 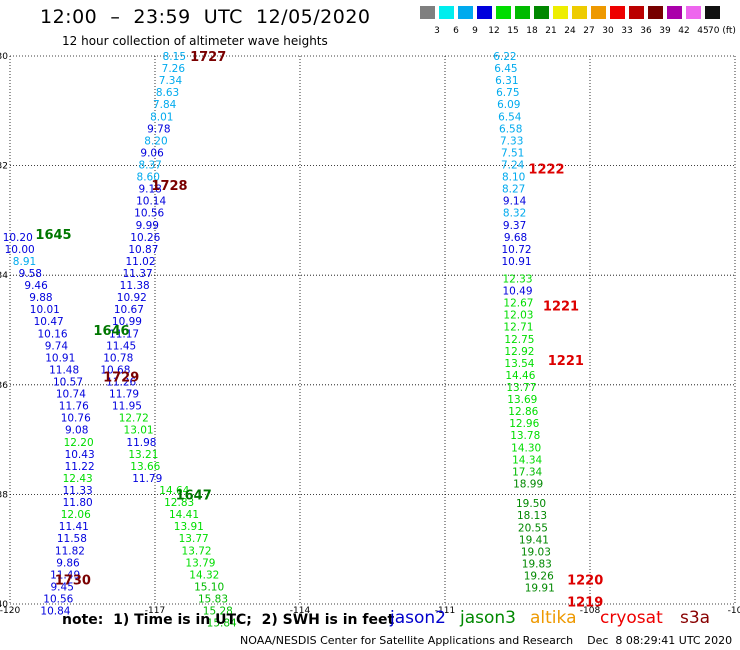 What do you see at coordinates (627, 31) in the screenshot?
I see `color-scale-label: 33` at bounding box center [627, 31].